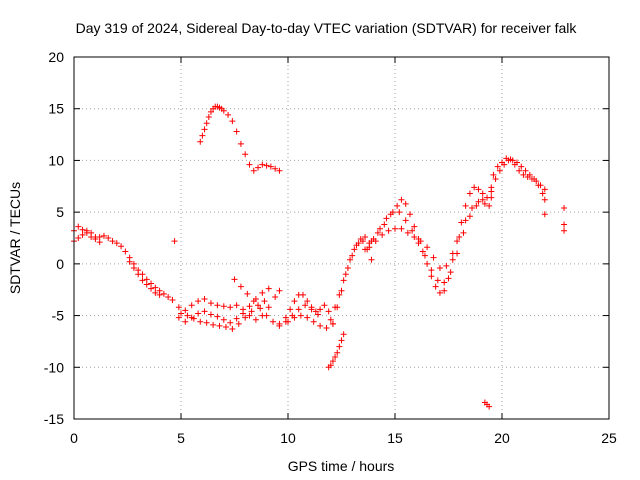 The image size is (640, 480). I want to click on y-tick-label: 10, so click(56, 160).